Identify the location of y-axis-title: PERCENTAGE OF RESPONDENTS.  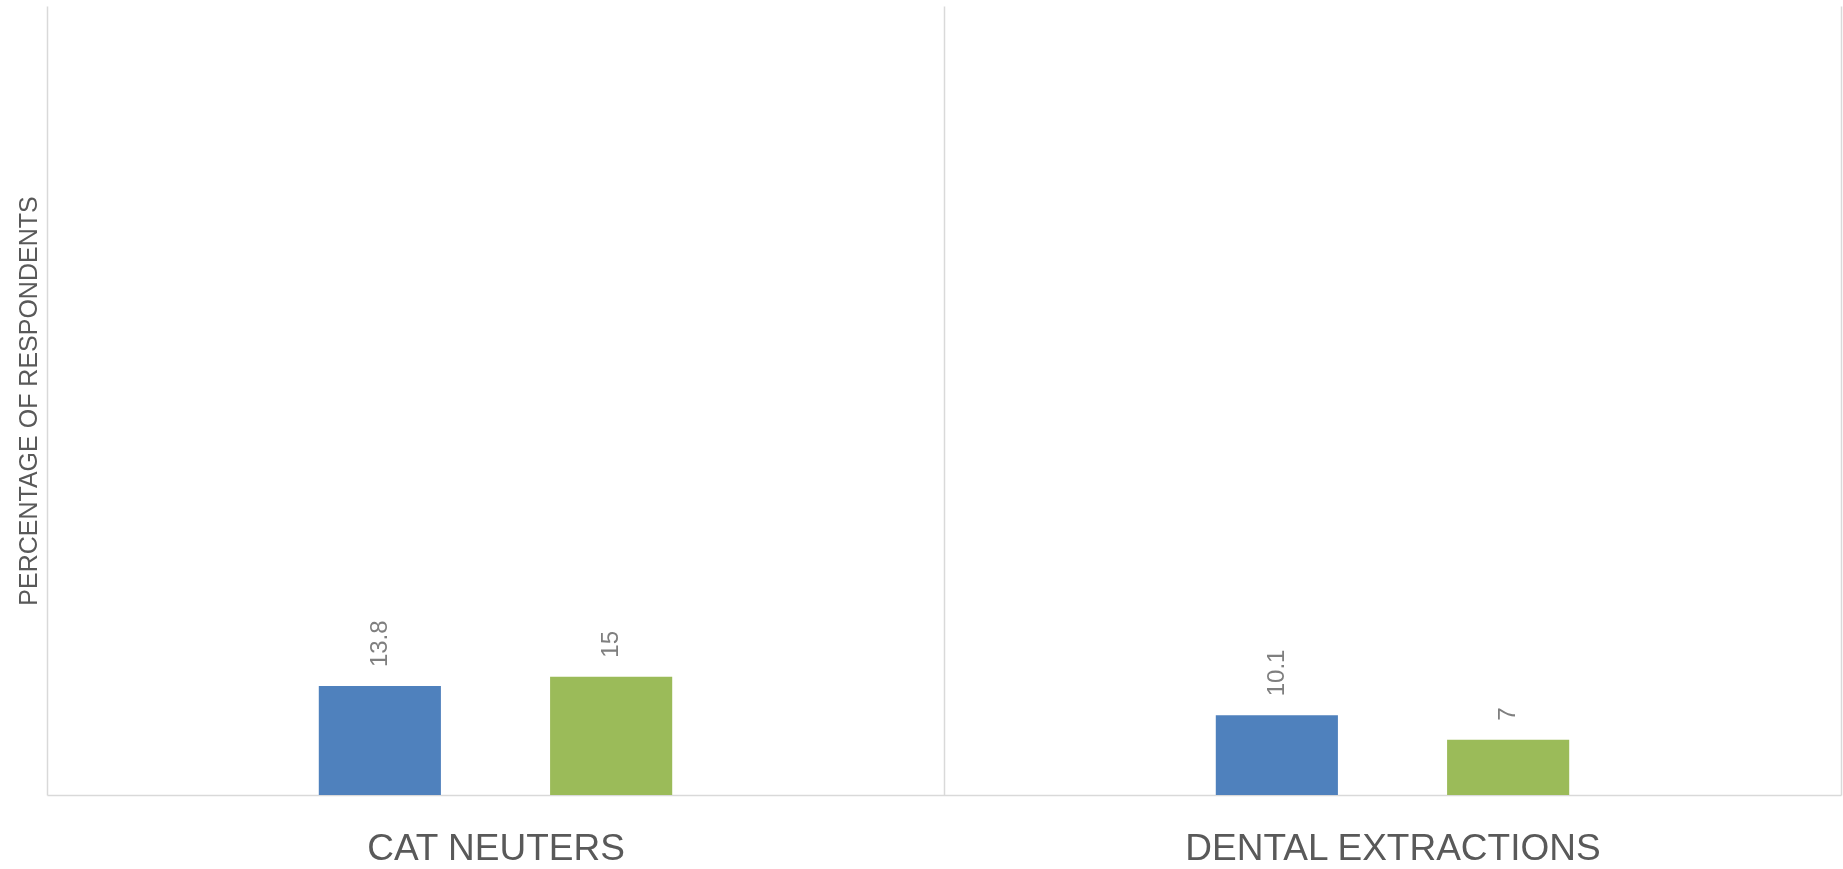
(27, 401).